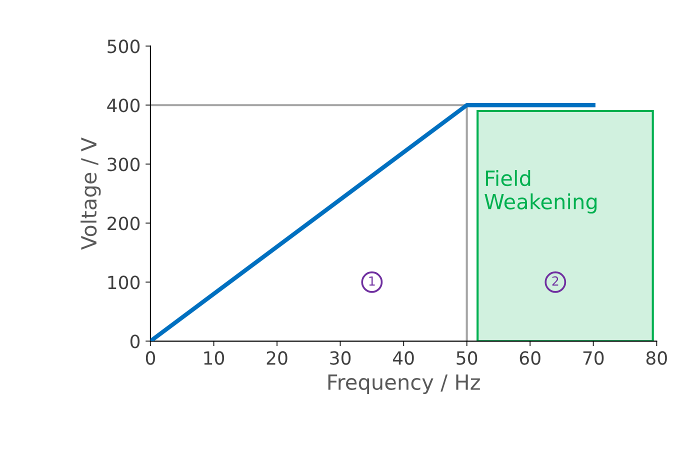  I want to click on y-axis-title: Voltage / V, so click(90, 193).